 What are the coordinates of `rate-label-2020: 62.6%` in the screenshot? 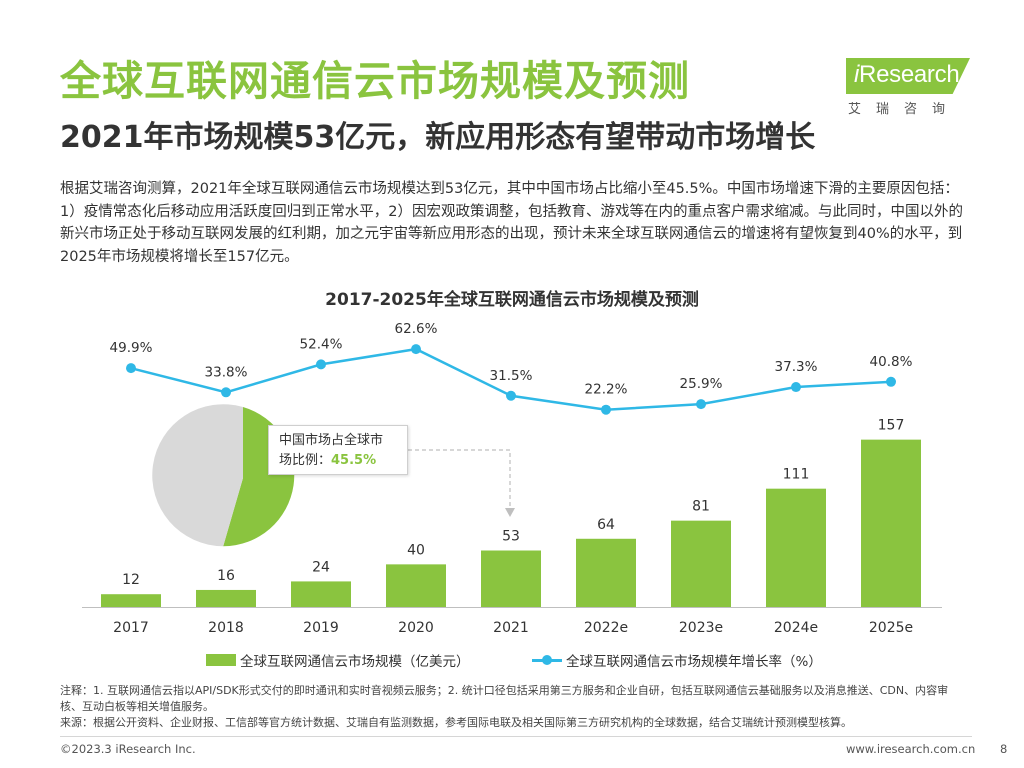 It's located at (416, 329).